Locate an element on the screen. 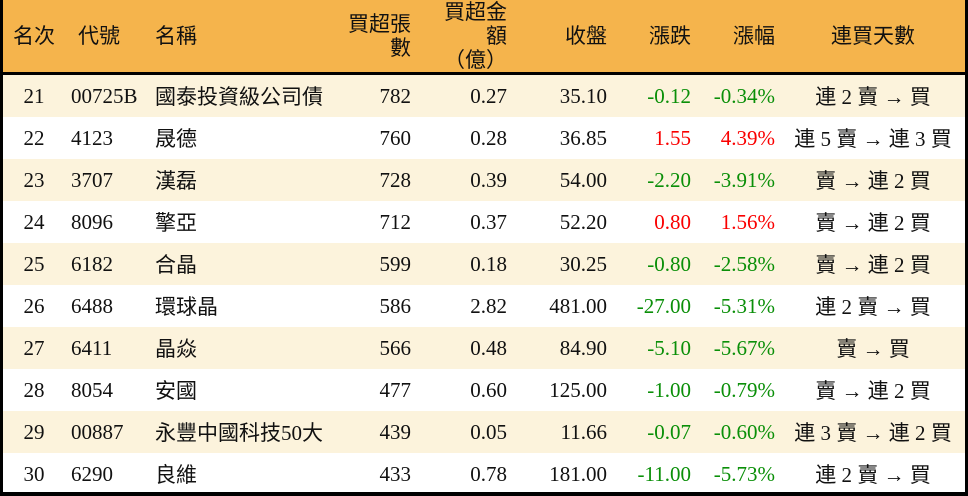 This screenshot has height=496, width=968. cell-volume: 782 is located at coordinates (395, 95).